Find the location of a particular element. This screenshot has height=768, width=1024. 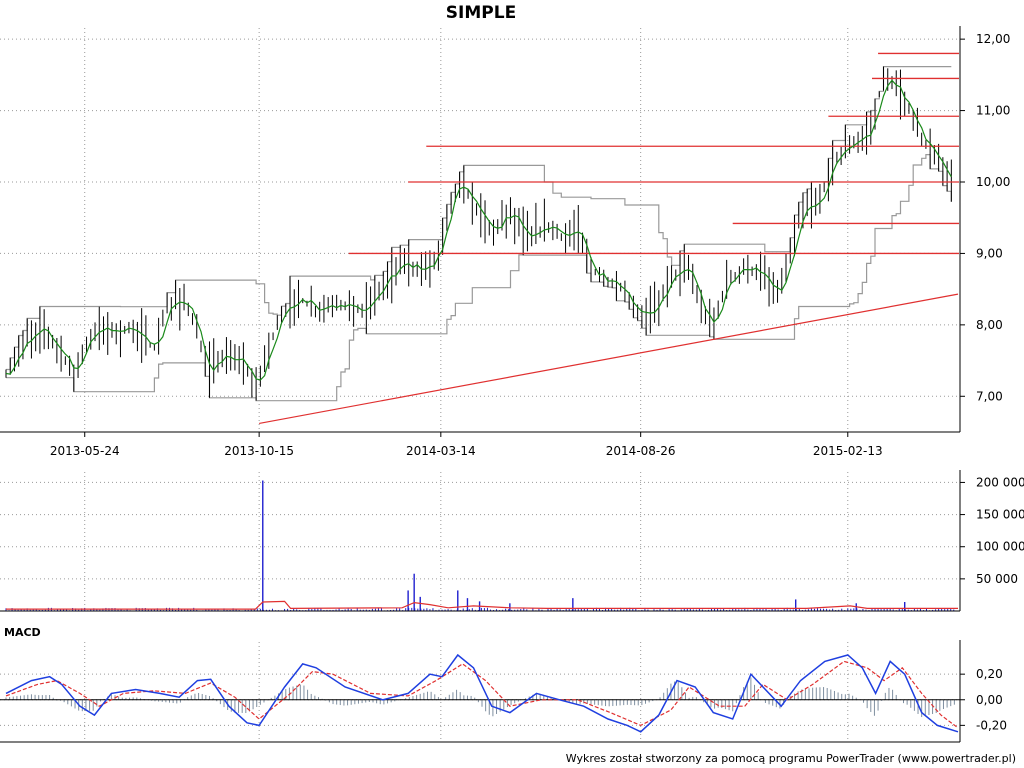

macd-panel: MACD -0,20 0,00 0,20 is located at coordinates (503, 684).